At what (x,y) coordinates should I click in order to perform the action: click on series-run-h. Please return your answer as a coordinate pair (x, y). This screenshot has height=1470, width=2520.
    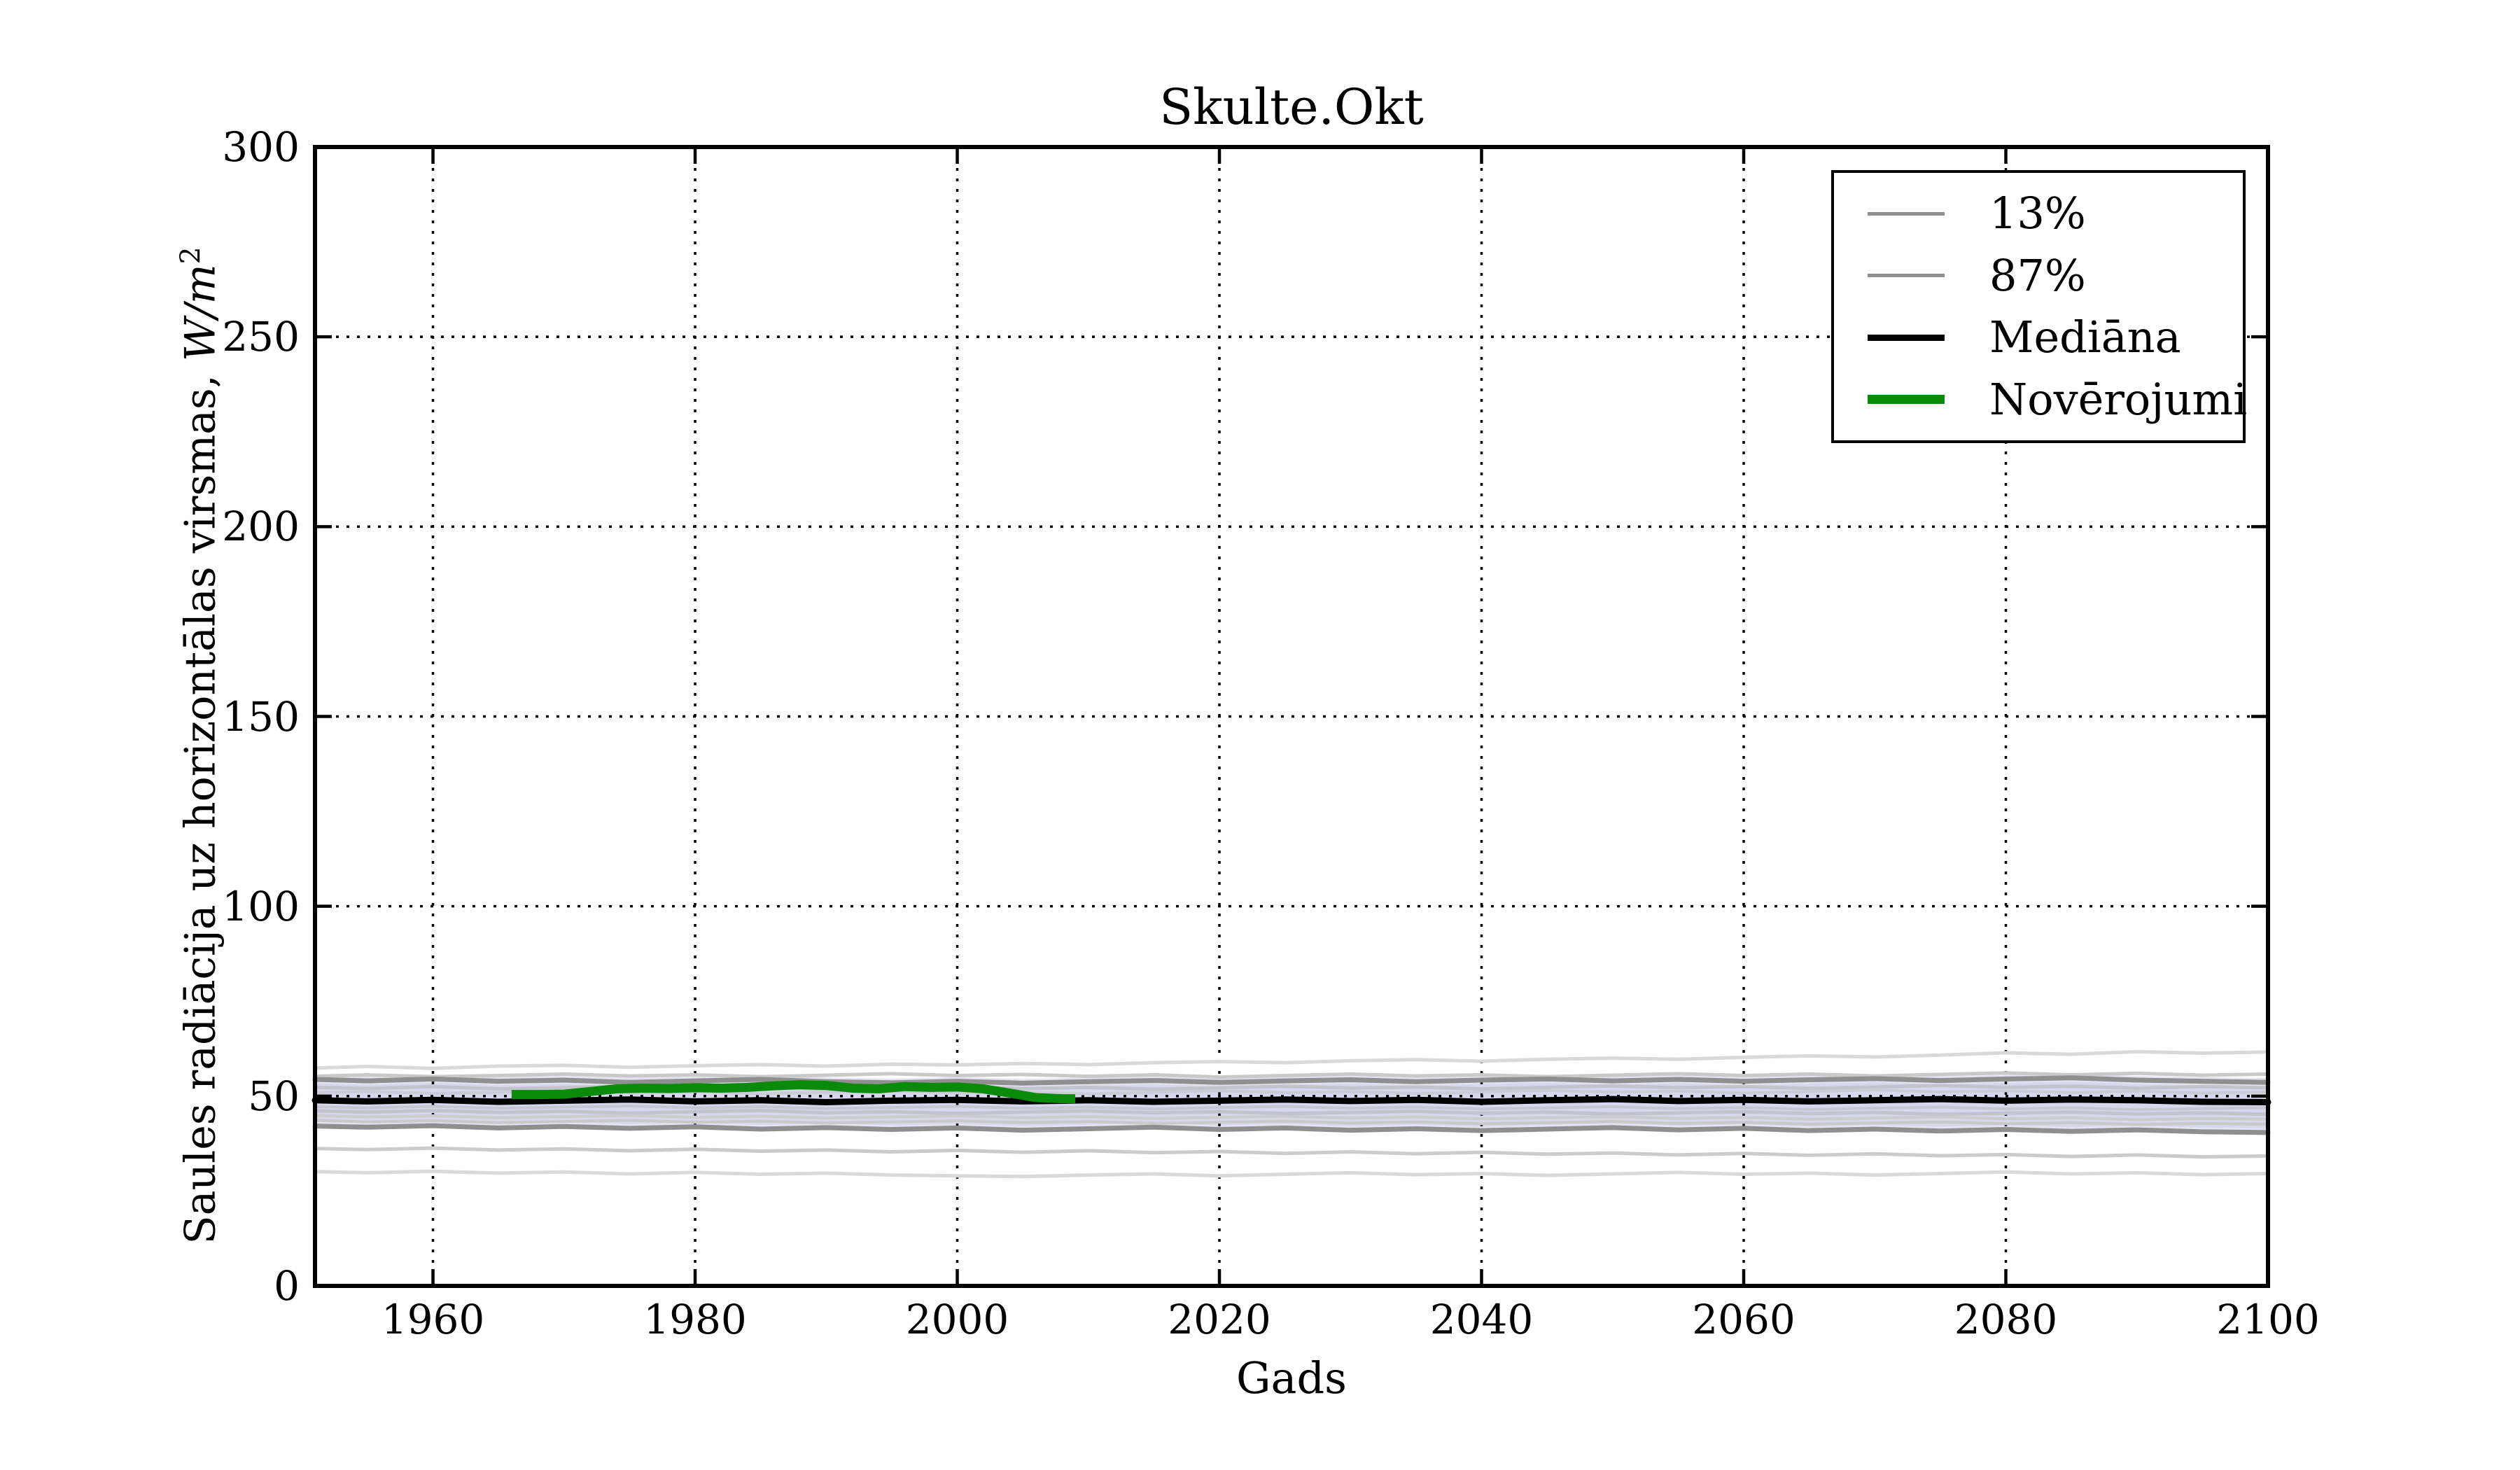
    Looking at the image, I should click on (1291, 1122).